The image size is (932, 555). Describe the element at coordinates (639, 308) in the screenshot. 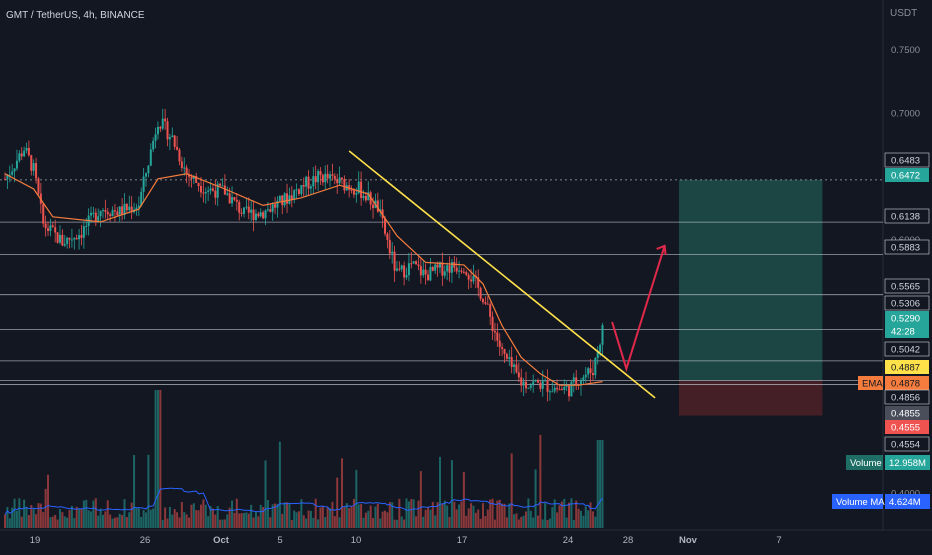

I see `projection-arrow` at that location.